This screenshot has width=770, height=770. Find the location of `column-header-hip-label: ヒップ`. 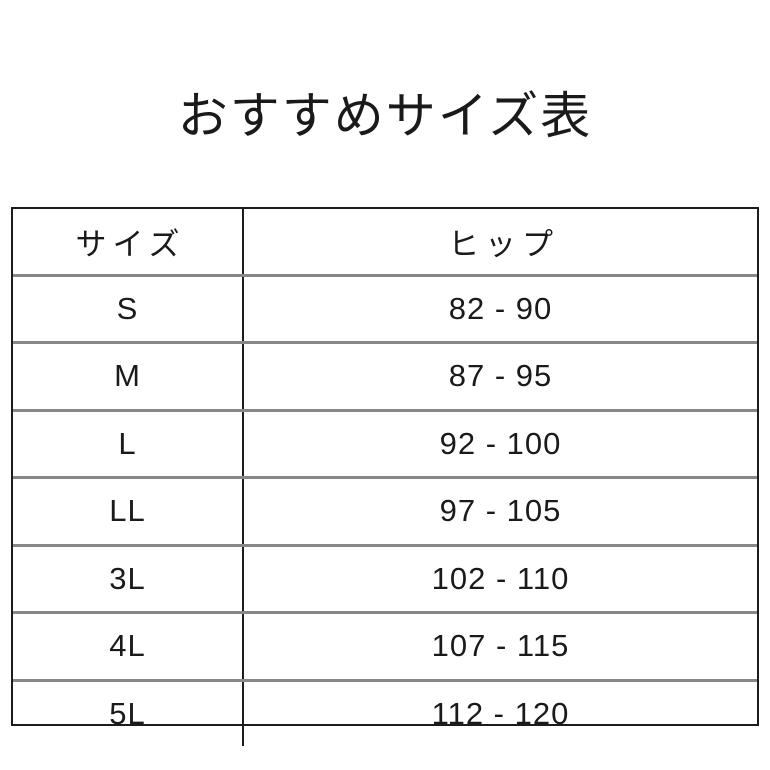

column-header-hip-label: ヒップ is located at coordinates (503, 244).